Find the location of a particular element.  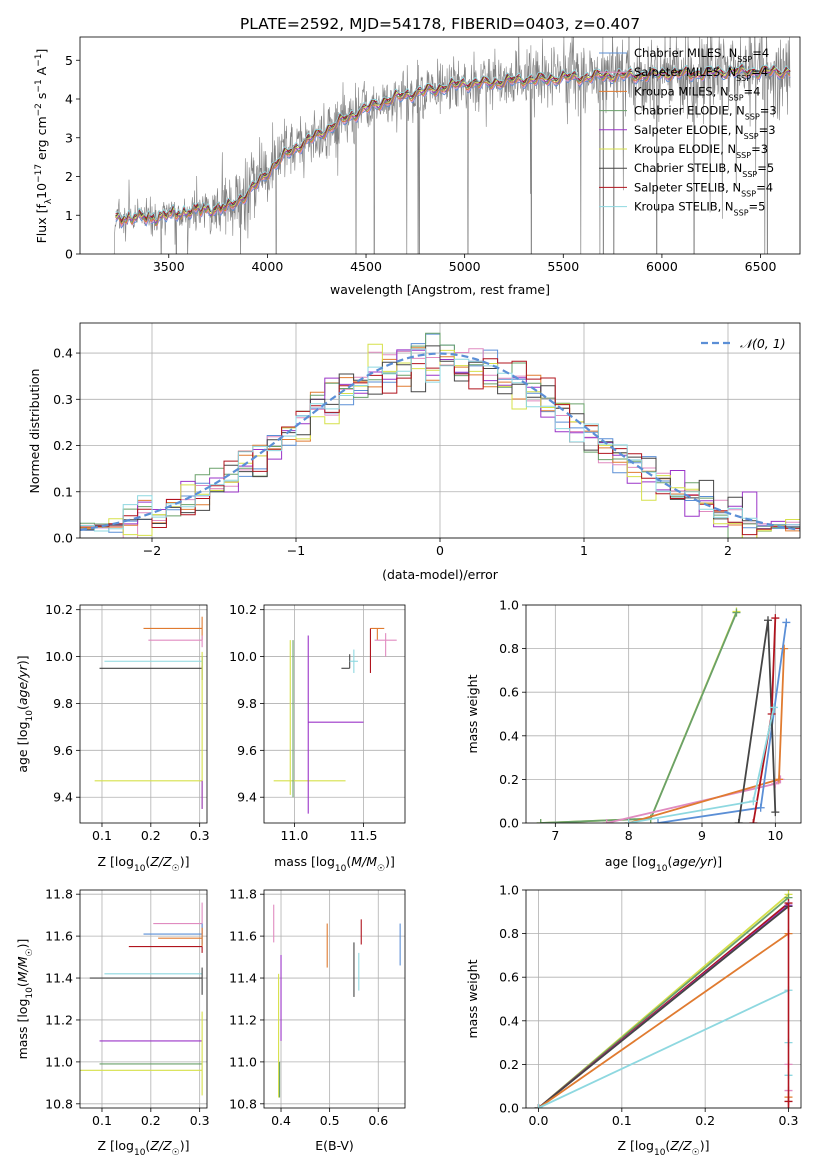

label-part: −17 is located at coordinates (39, 173).